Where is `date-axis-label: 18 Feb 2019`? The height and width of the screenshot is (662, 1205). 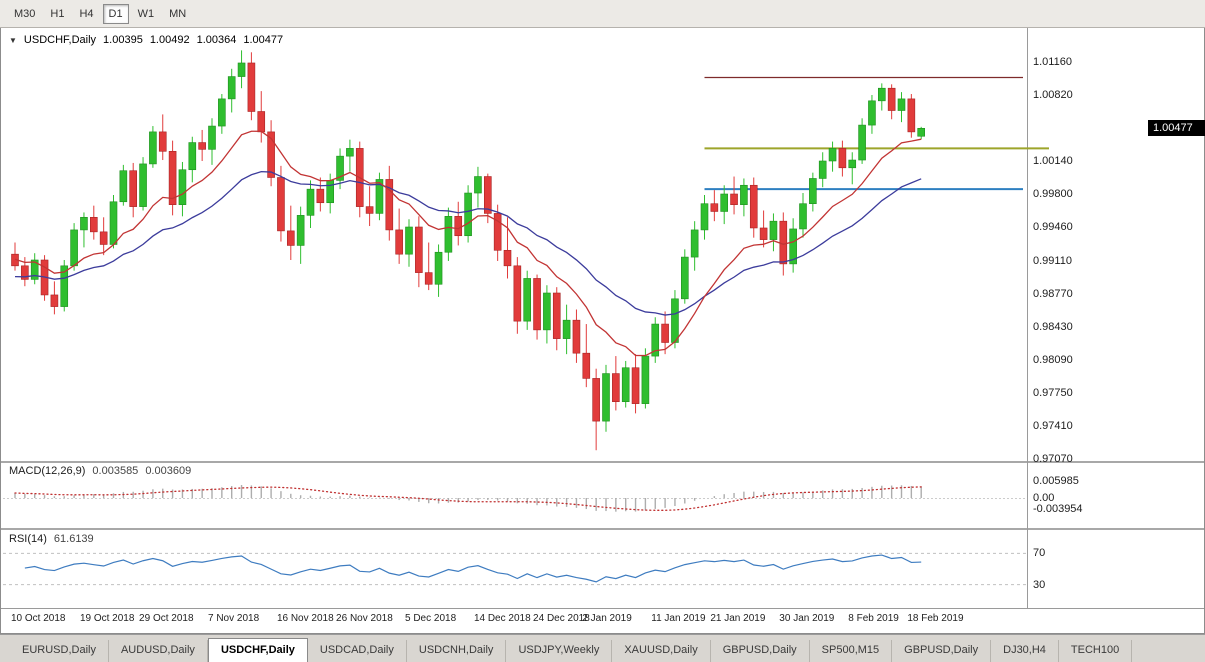
date-axis-label: 18 Feb 2019 is located at coordinates (935, 618).